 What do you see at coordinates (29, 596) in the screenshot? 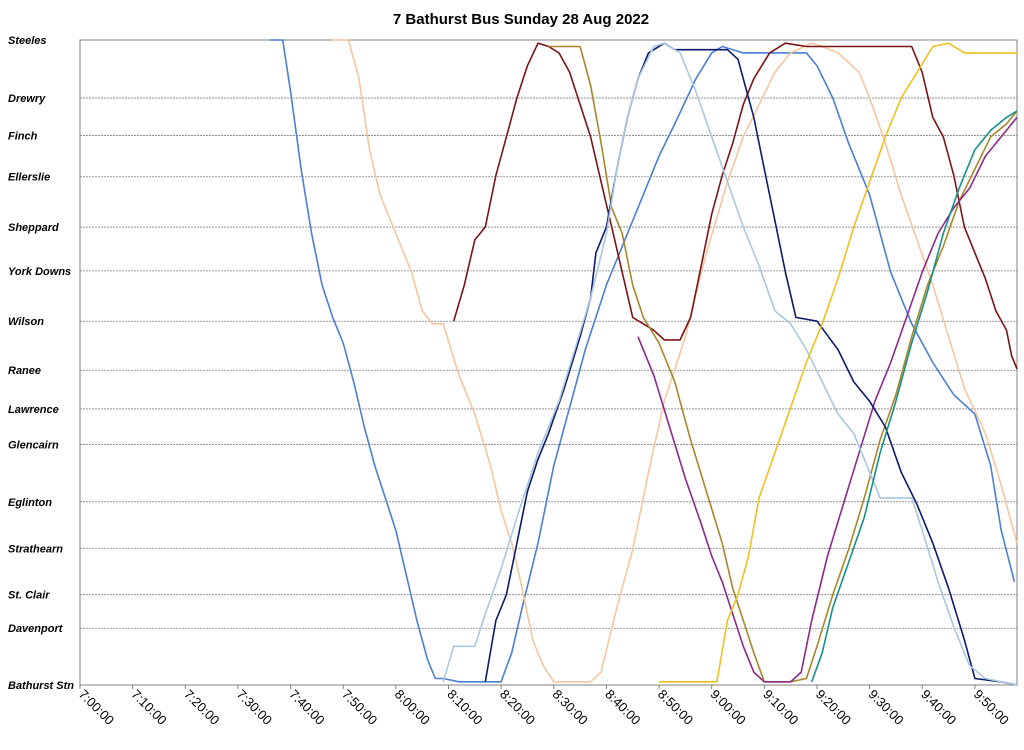
I see `stop-label: St. Clair` at bounding box center [29, 596].